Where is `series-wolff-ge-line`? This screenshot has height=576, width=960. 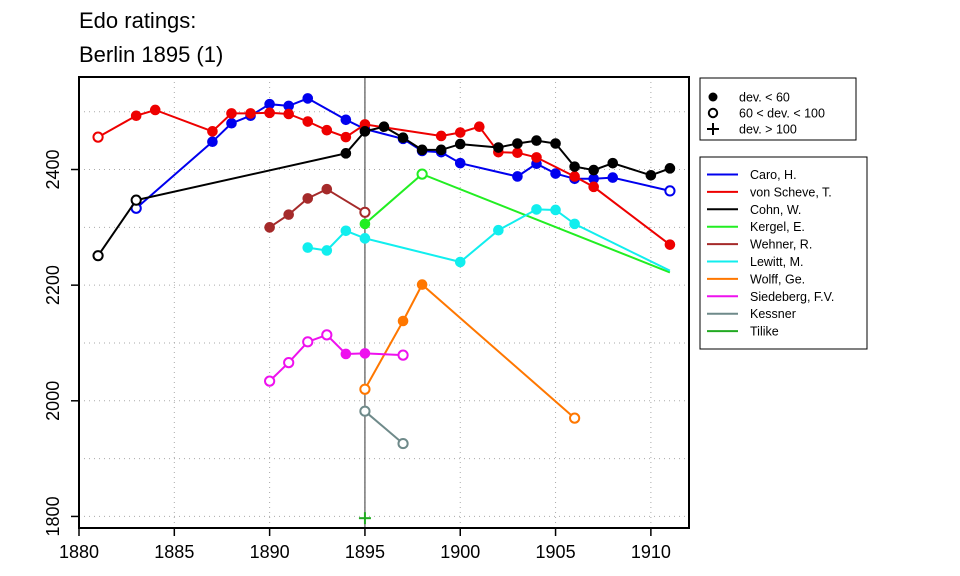
series-wolff-ge-line is located at coordinates (470, 351).